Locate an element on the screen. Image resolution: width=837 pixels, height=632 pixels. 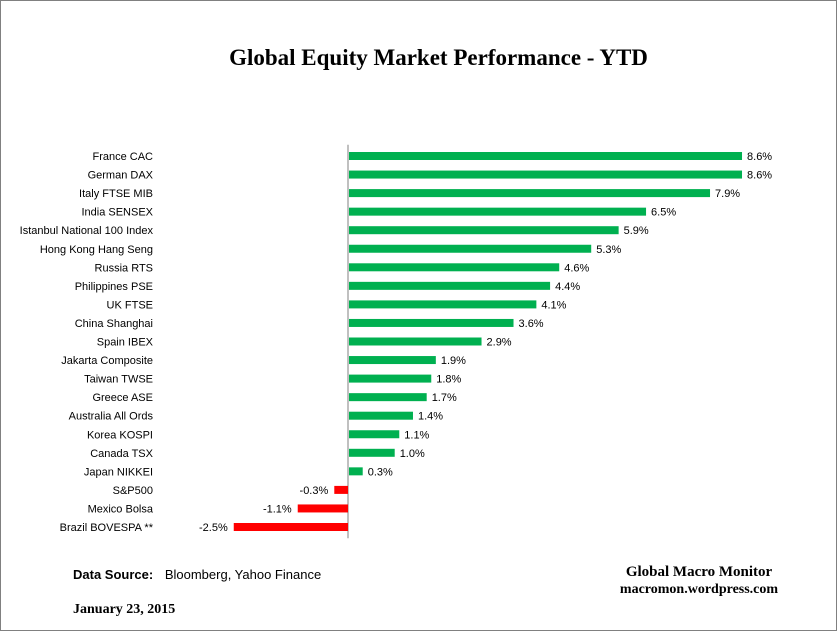
category-label: Russia RTS is located at coordinates (124, 268).